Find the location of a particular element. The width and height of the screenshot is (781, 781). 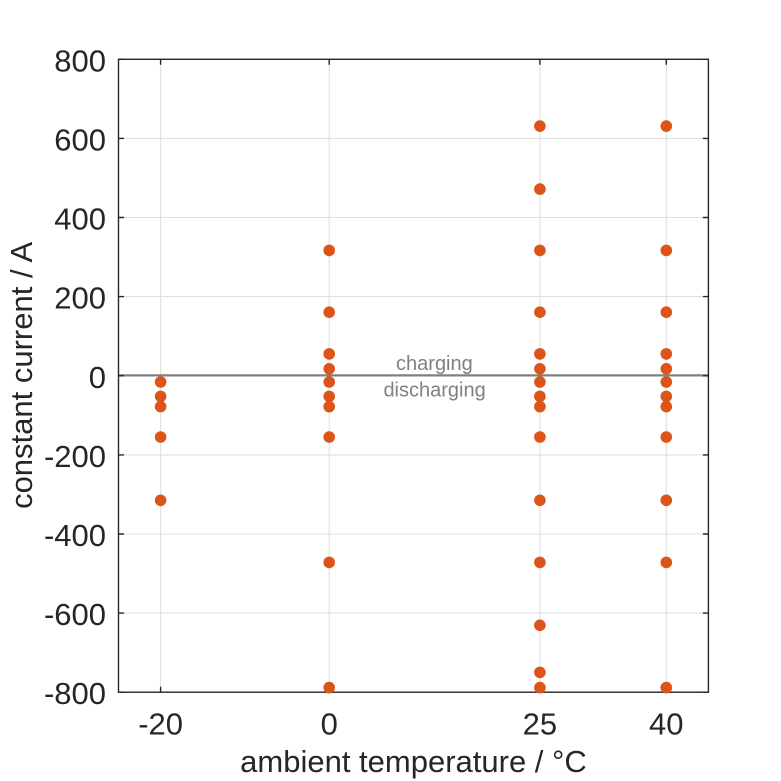

svg-text: charging is located at coordinates (434, 364).